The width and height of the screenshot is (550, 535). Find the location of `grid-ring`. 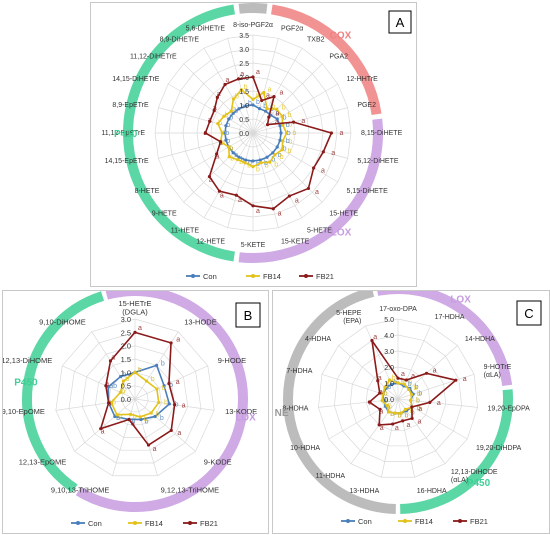

grid-ring is located at coordinates (135, 397).